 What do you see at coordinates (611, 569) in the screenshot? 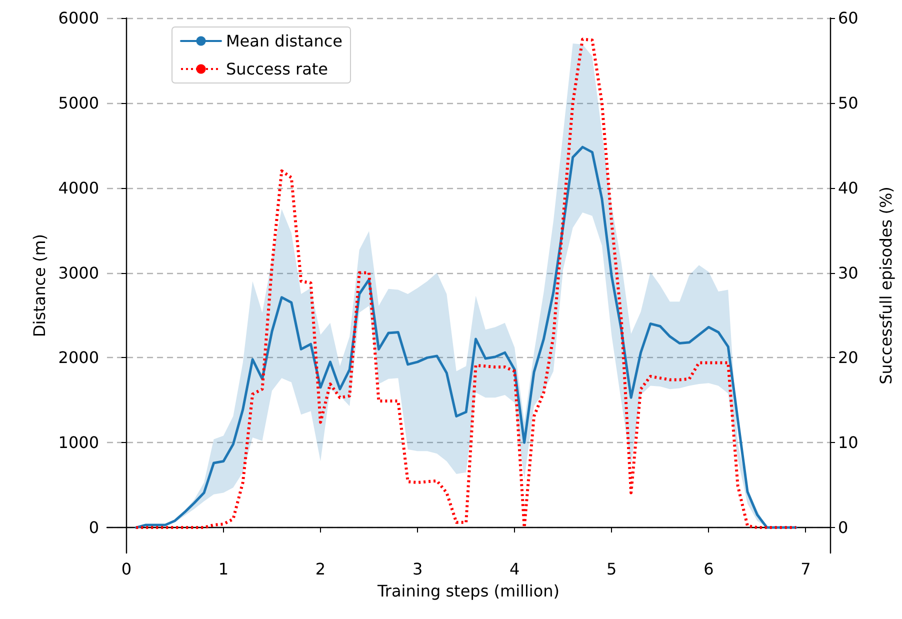
I see `x-tick-label: 5` at bounding box center [611, 569].